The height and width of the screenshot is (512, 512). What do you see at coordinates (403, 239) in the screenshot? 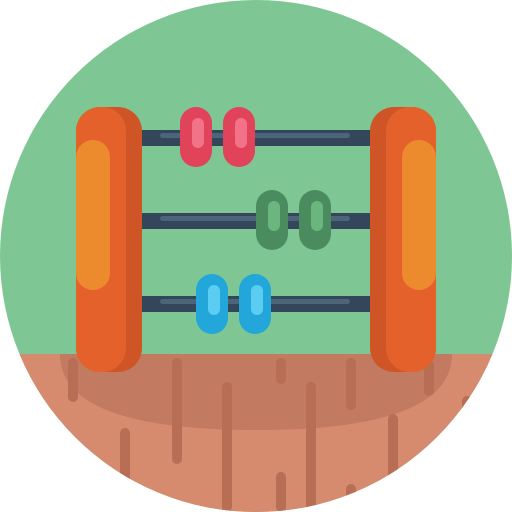
I see `frame-right-post` at bounding box center [403, 239].